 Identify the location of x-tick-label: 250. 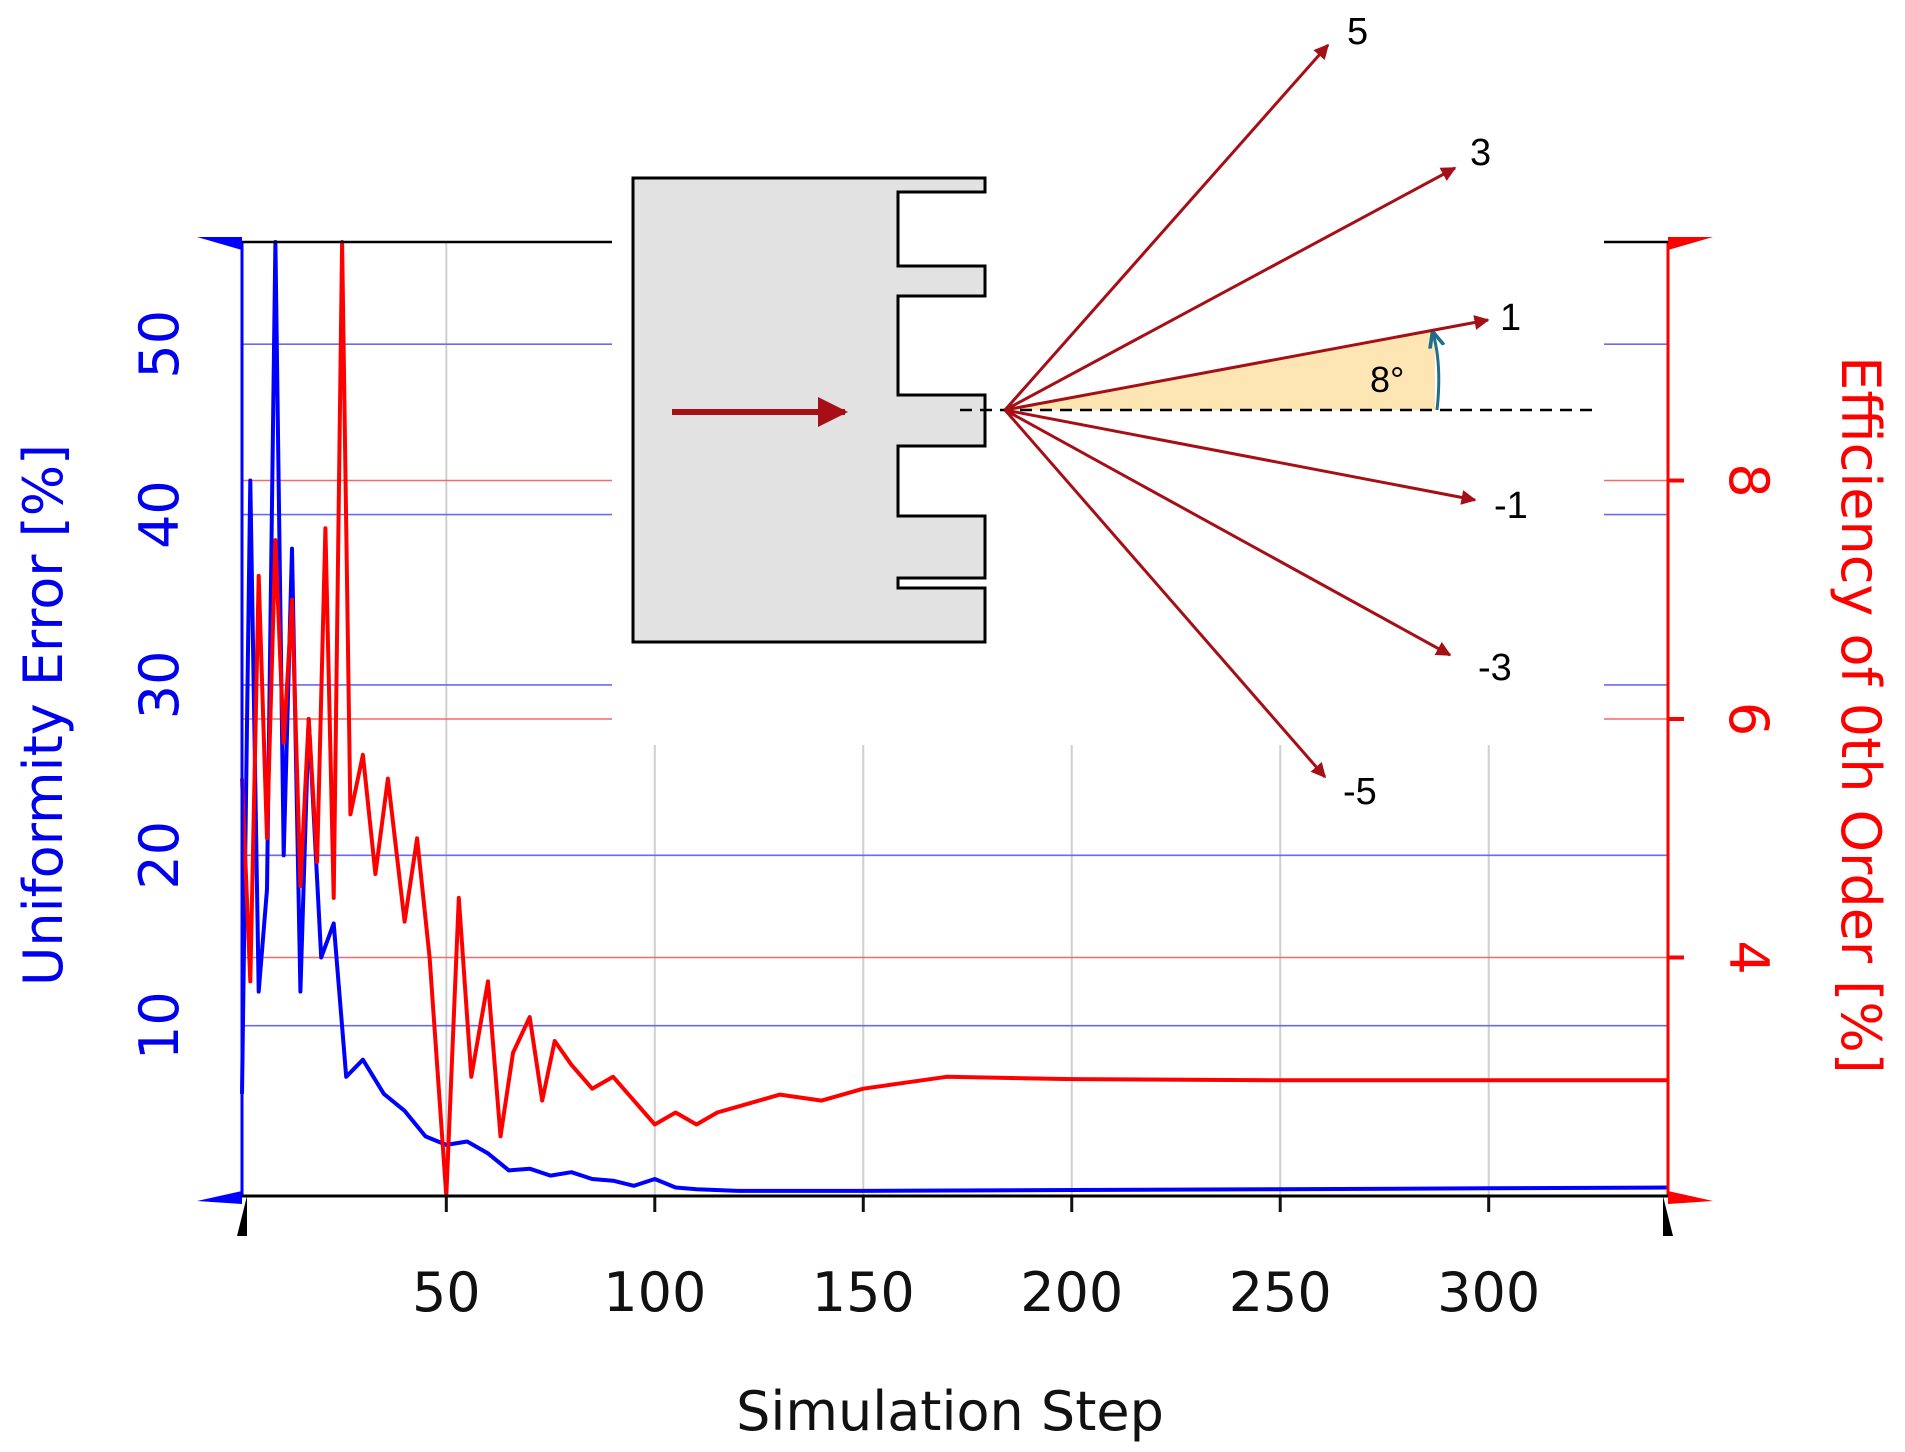
(1280, 1292).